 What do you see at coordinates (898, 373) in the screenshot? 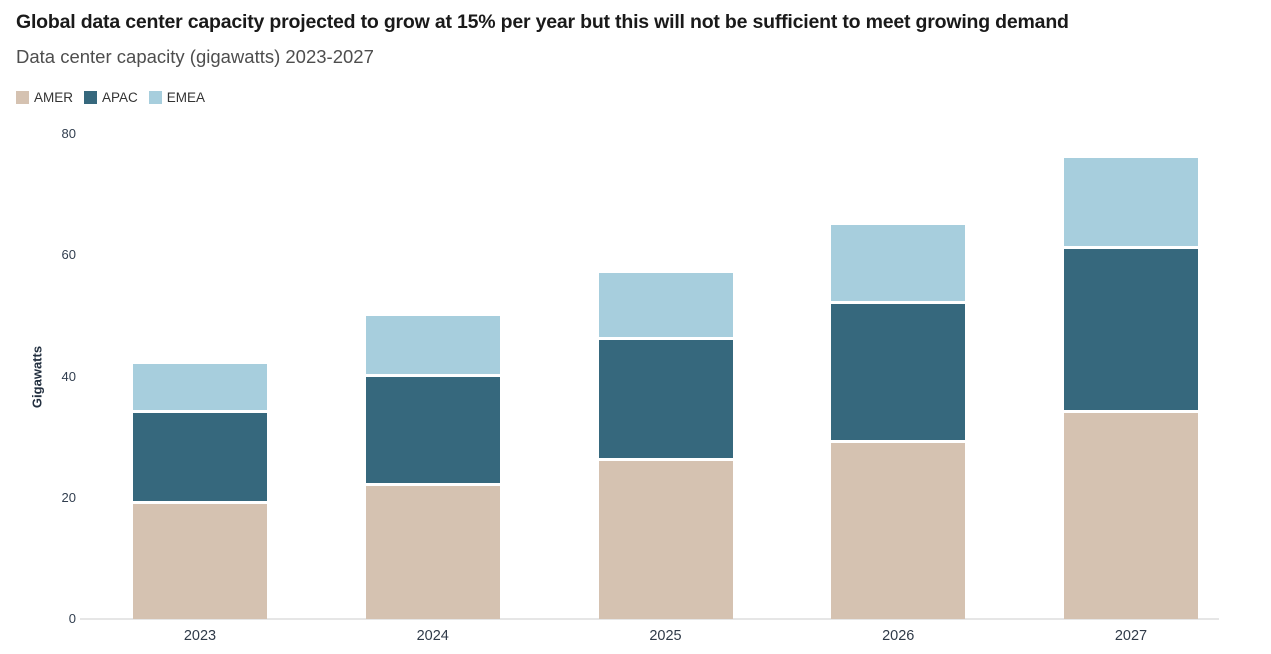
I see `bar-segment-apac-2026` at bounding box center [898, 373].